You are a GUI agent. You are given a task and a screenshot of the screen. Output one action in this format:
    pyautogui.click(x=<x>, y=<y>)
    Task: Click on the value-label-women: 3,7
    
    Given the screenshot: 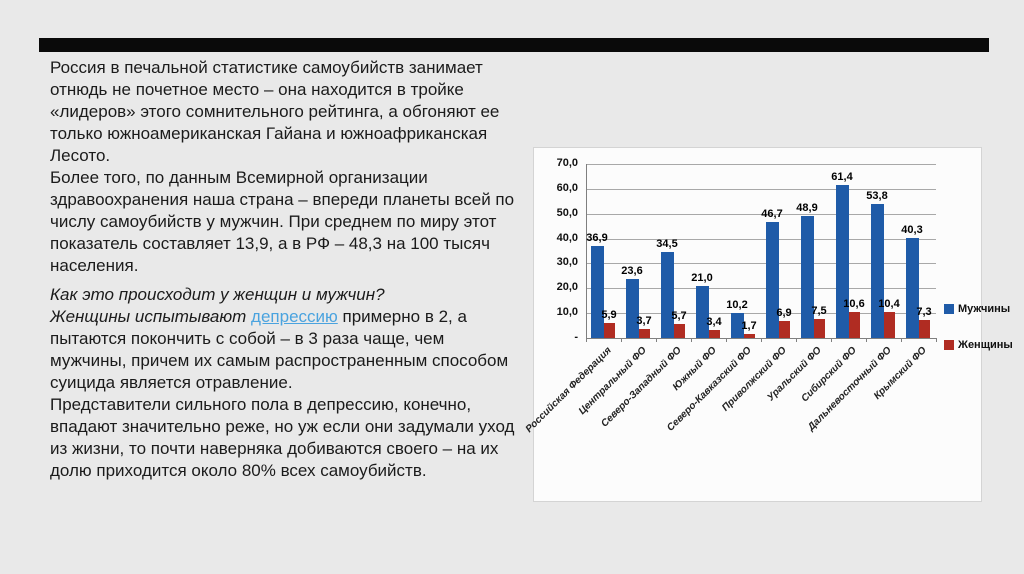 What is the action you would take?
    pyautogui.click(x=644, y=320)
    